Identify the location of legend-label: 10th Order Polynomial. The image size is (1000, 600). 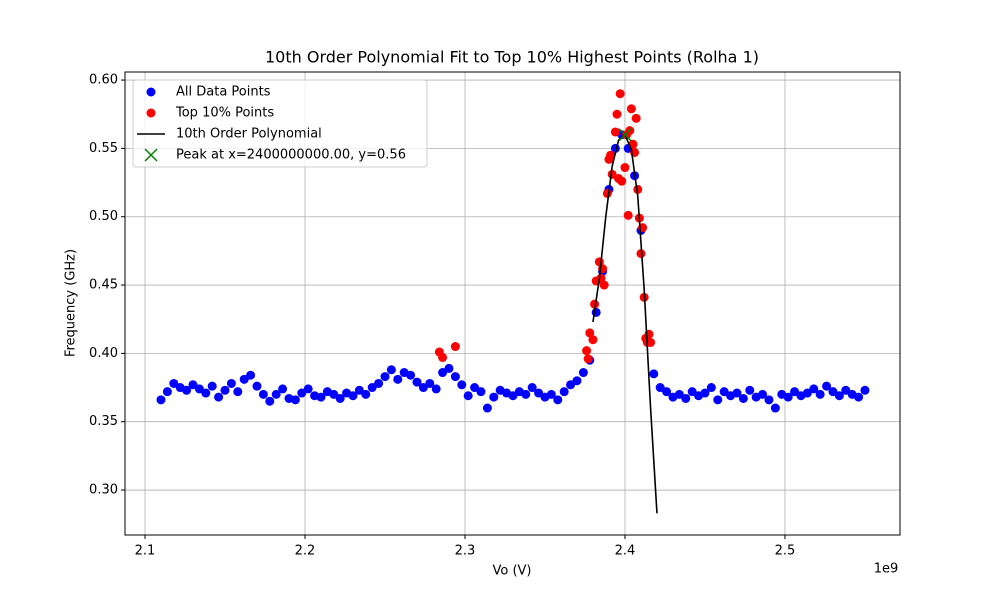
(249, 134).